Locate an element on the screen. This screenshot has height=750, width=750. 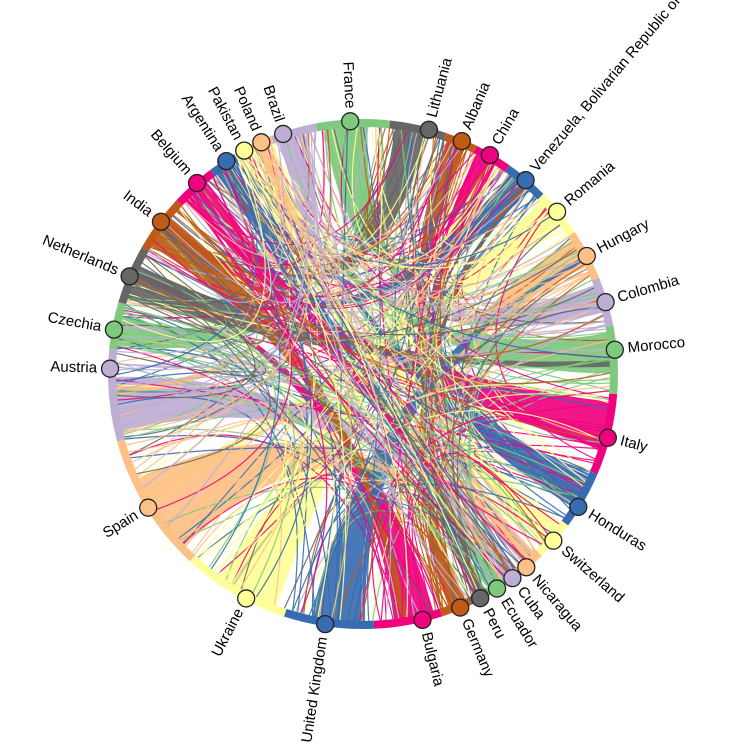
node-label: Honduras is located at coordinates (617, 530).